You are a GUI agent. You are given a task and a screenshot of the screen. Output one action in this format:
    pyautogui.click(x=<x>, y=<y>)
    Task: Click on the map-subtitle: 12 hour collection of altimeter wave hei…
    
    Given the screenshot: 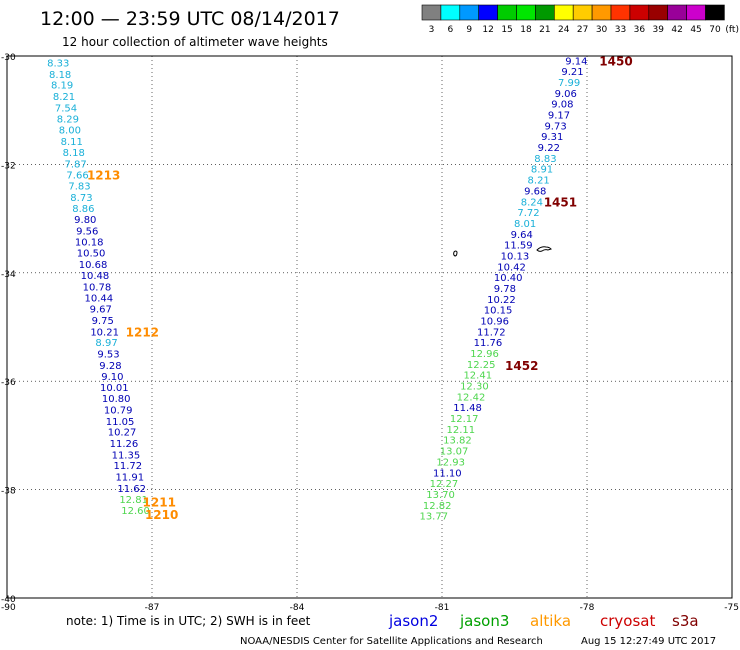 What is the action you would take?
    pyautogui.click(x=195, y=42)
    